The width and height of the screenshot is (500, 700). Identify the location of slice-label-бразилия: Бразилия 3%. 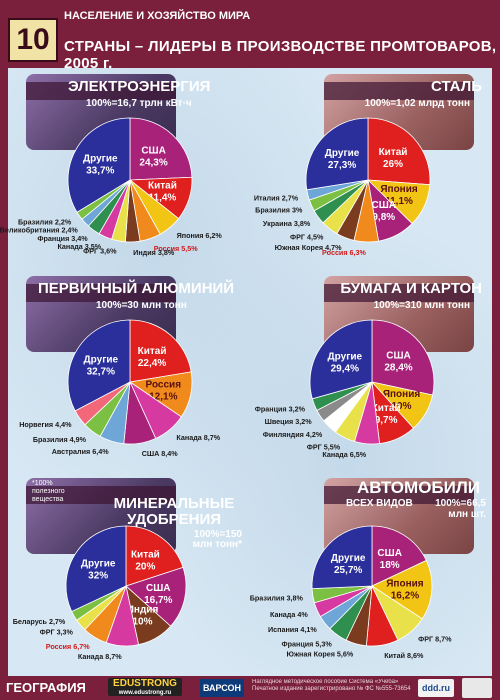
(279, 210).